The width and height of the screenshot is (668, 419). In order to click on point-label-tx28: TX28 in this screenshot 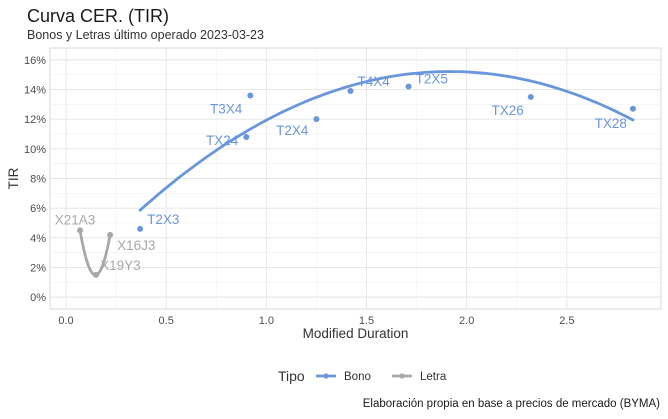, I will do `click(611, 123)`.